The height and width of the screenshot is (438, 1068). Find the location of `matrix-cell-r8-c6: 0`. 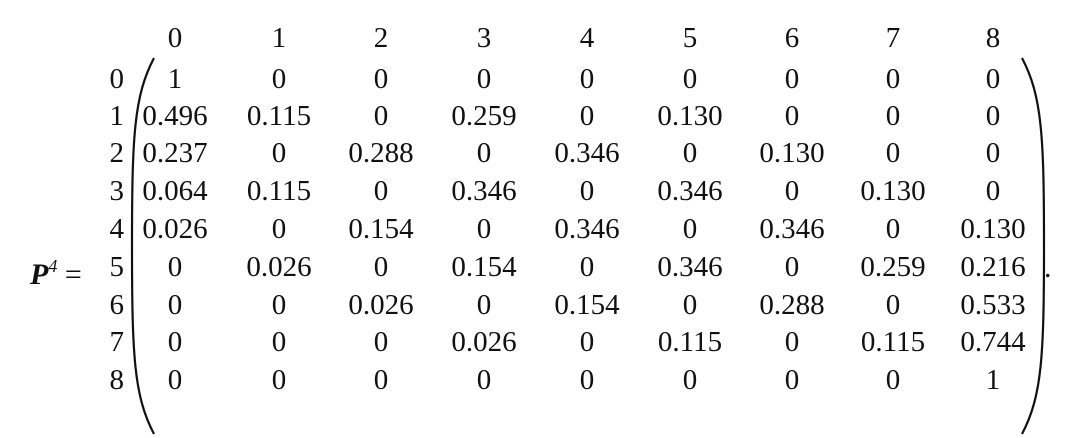

matrix-cell-r8-c6: 0 is located at coordinates (792, 380).